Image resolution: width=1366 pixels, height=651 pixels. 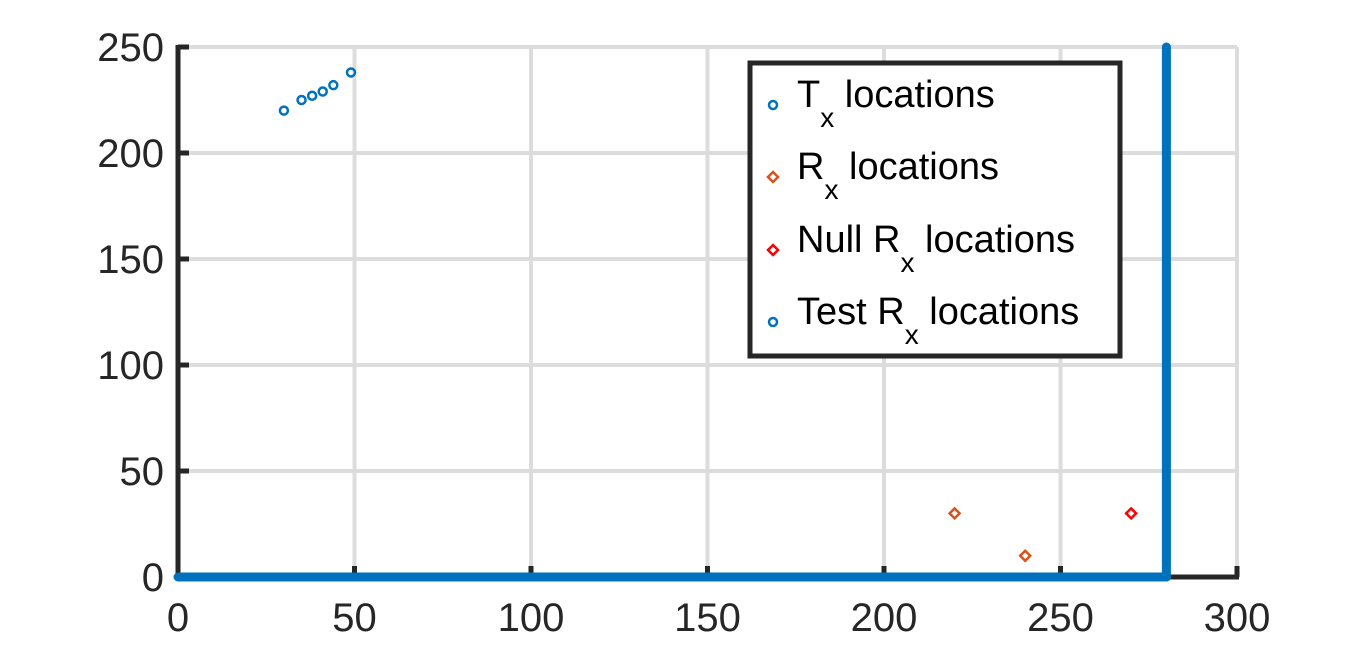 What do you see at coordinates (153, 578) in the screenshot?
I see `y-tick-label: 0` at bounding box center [153, 578].